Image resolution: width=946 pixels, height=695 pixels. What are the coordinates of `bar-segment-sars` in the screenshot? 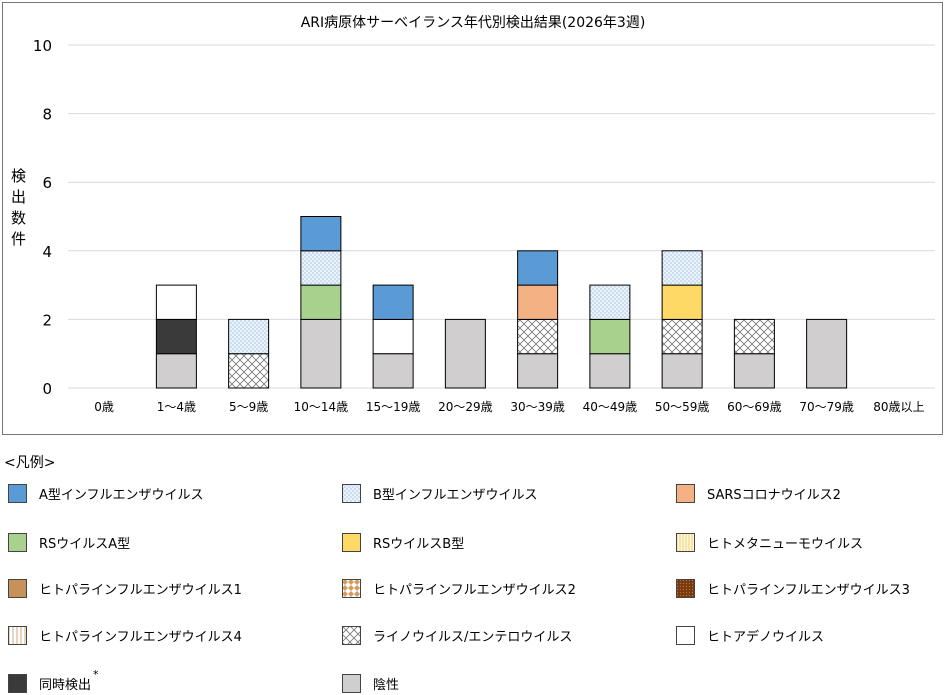 It's located at (538, 302).